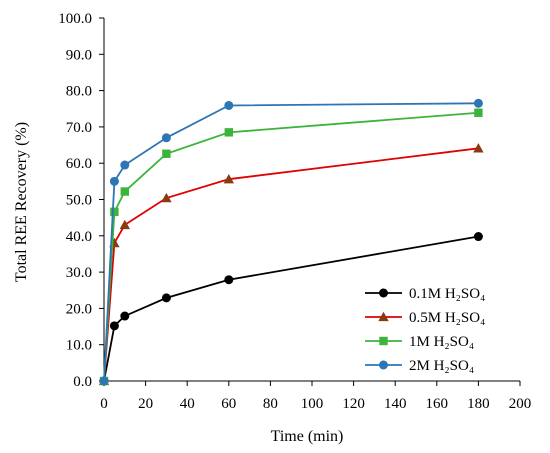  Describe the element at coordinates (270, 404) in the screenshot. I see `x-tick-label: 80` at that location.